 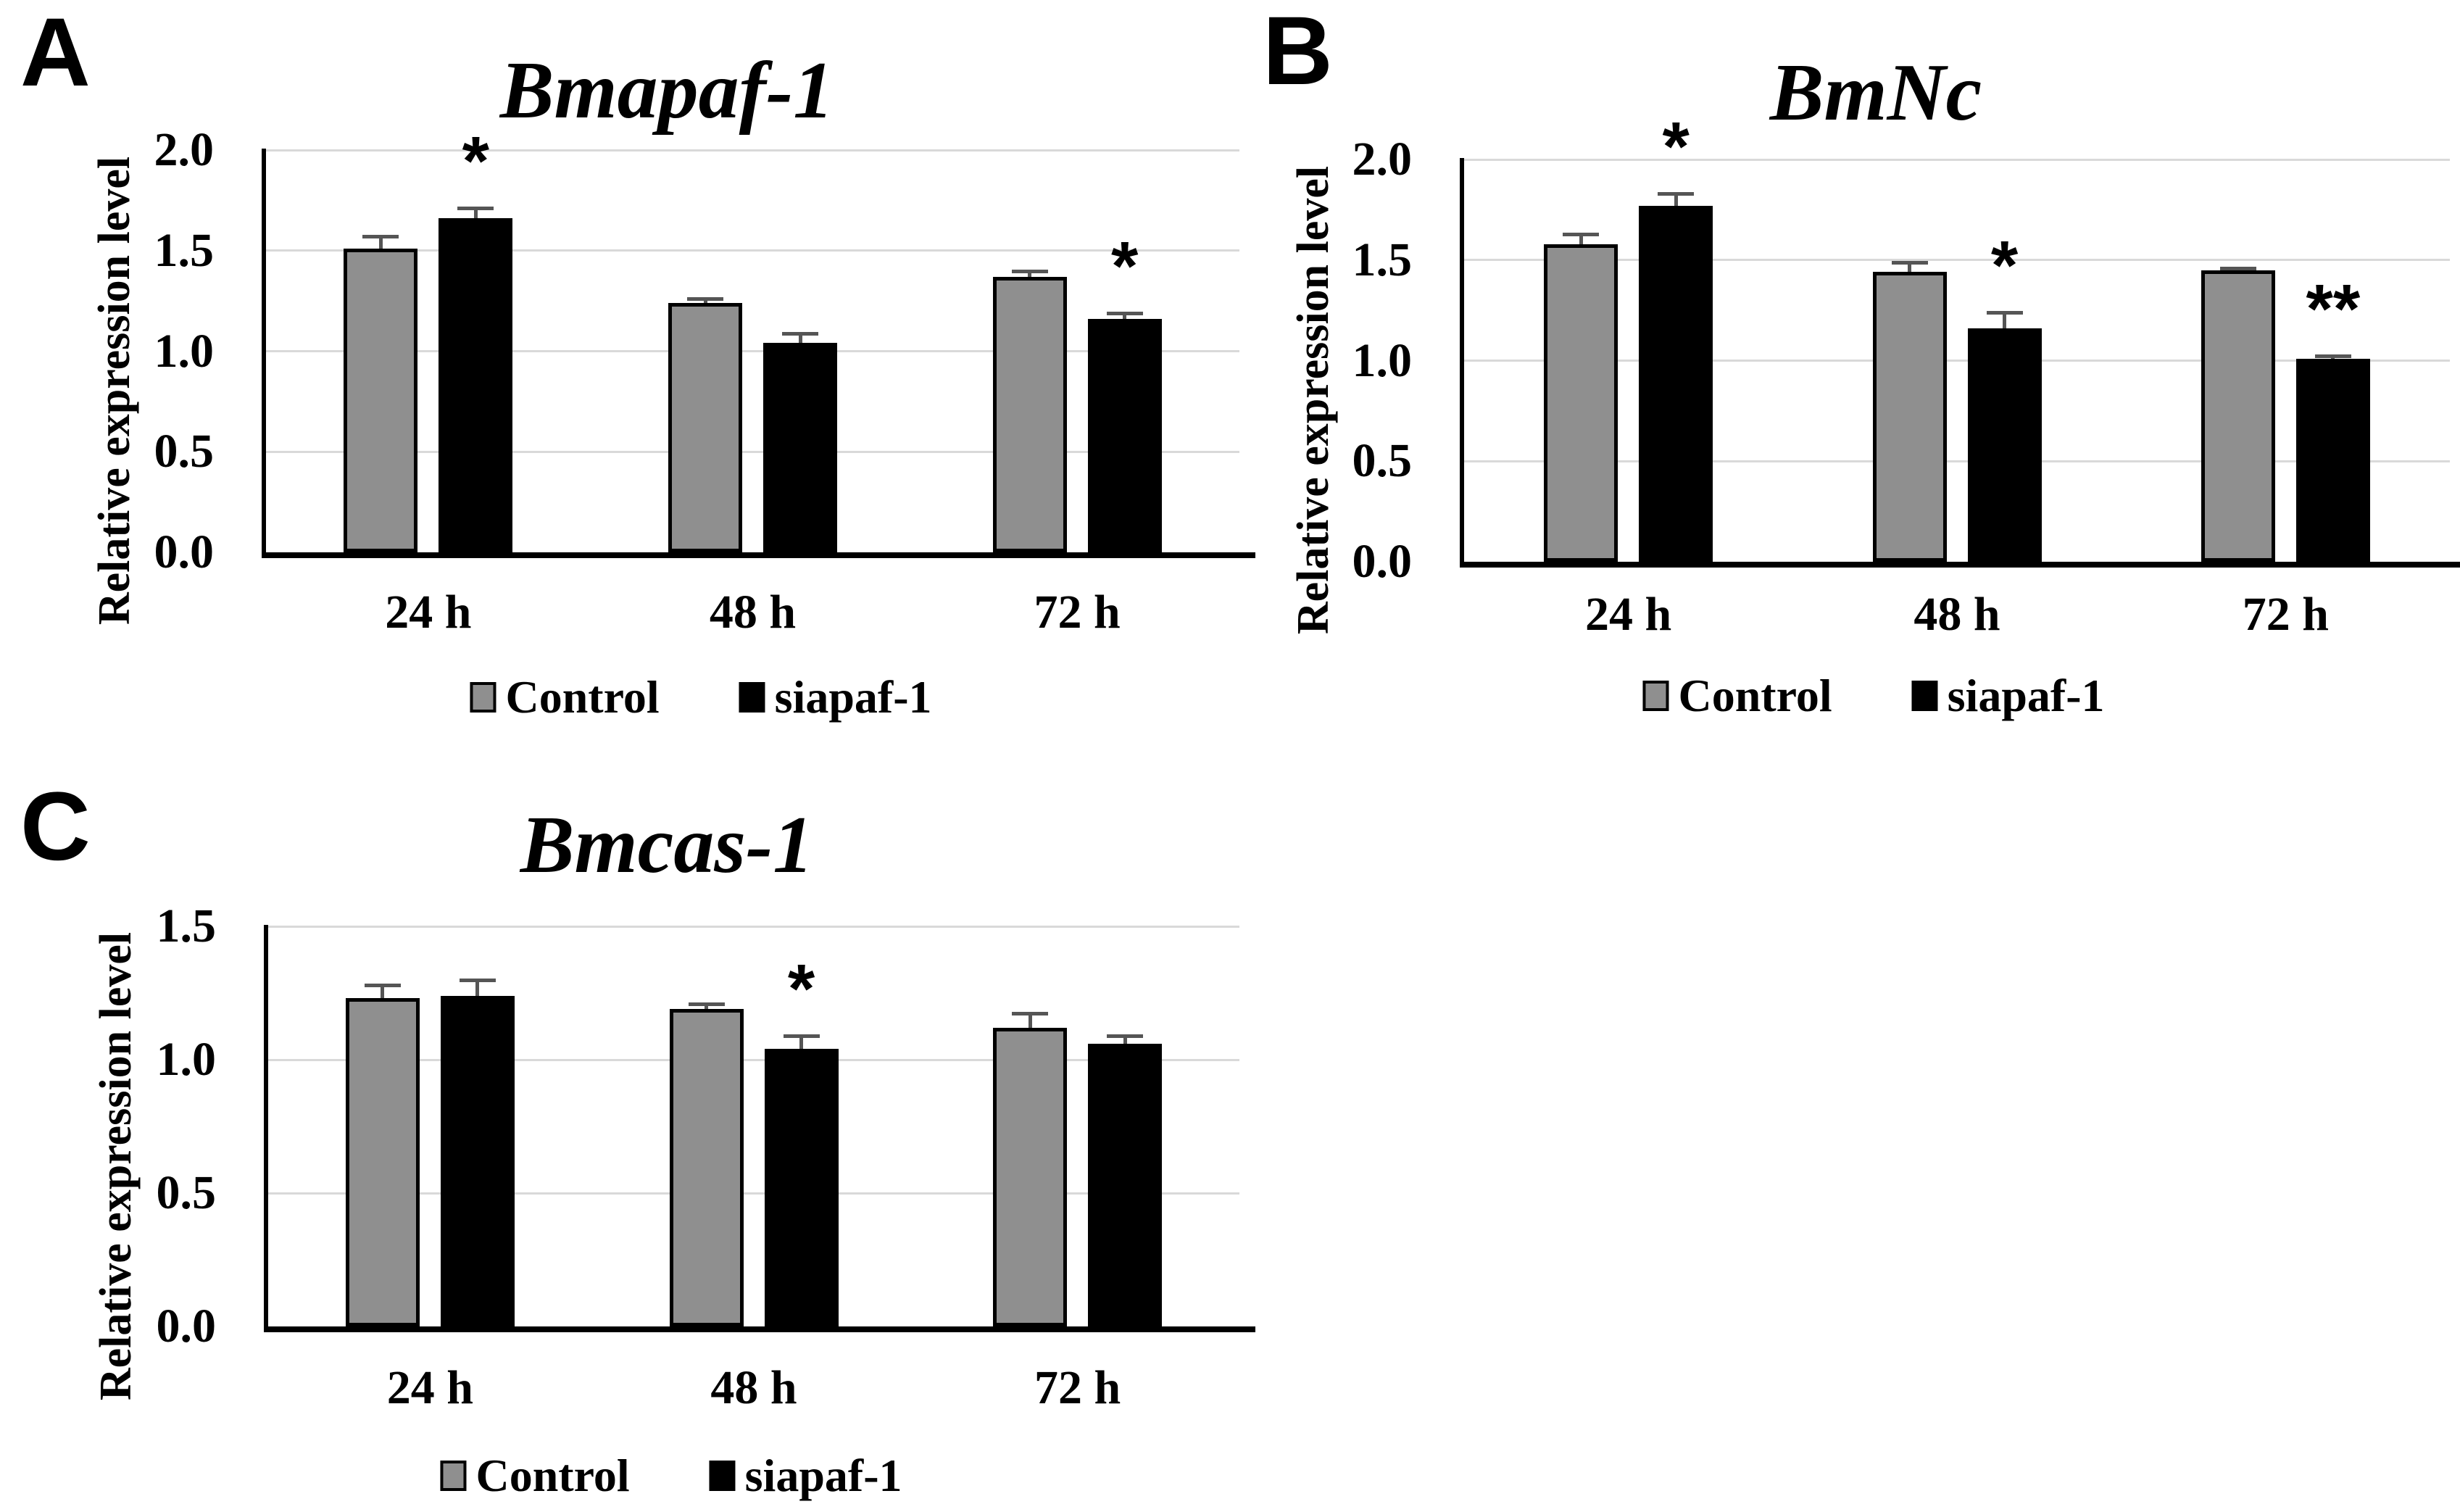 I want to click on panel-letter-b: B, so click(x=1298, y=52).